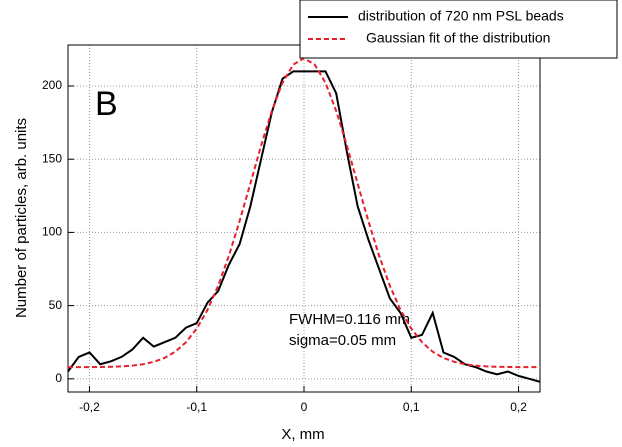  I want to click on y-tick-label: 0, so click(58, 378).